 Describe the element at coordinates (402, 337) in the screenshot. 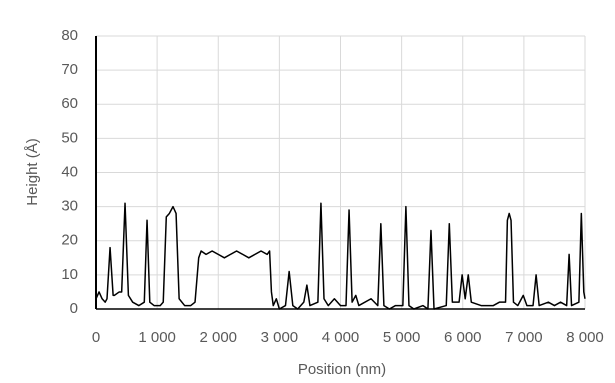

I see `x-tick-label: 5 000` at that location.